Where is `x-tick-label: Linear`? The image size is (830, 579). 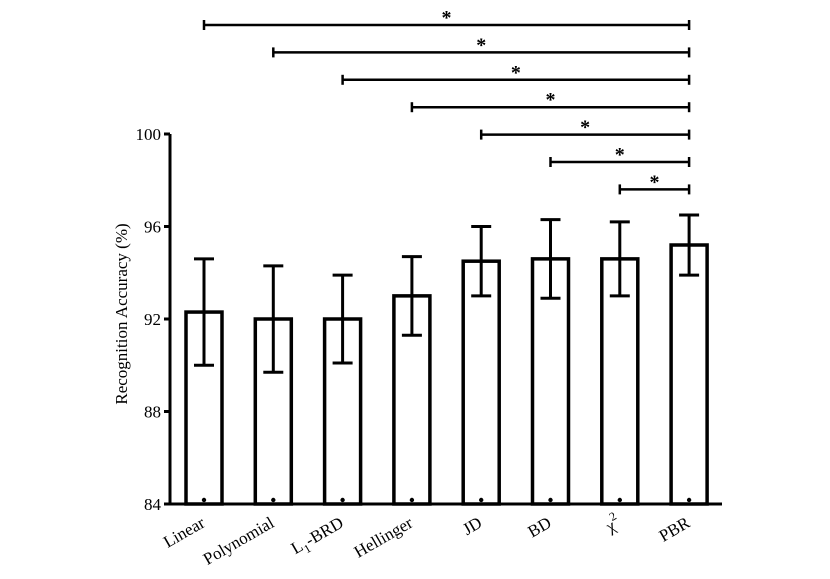
x-tick-label: Linear is located at coordinates (184, 532).